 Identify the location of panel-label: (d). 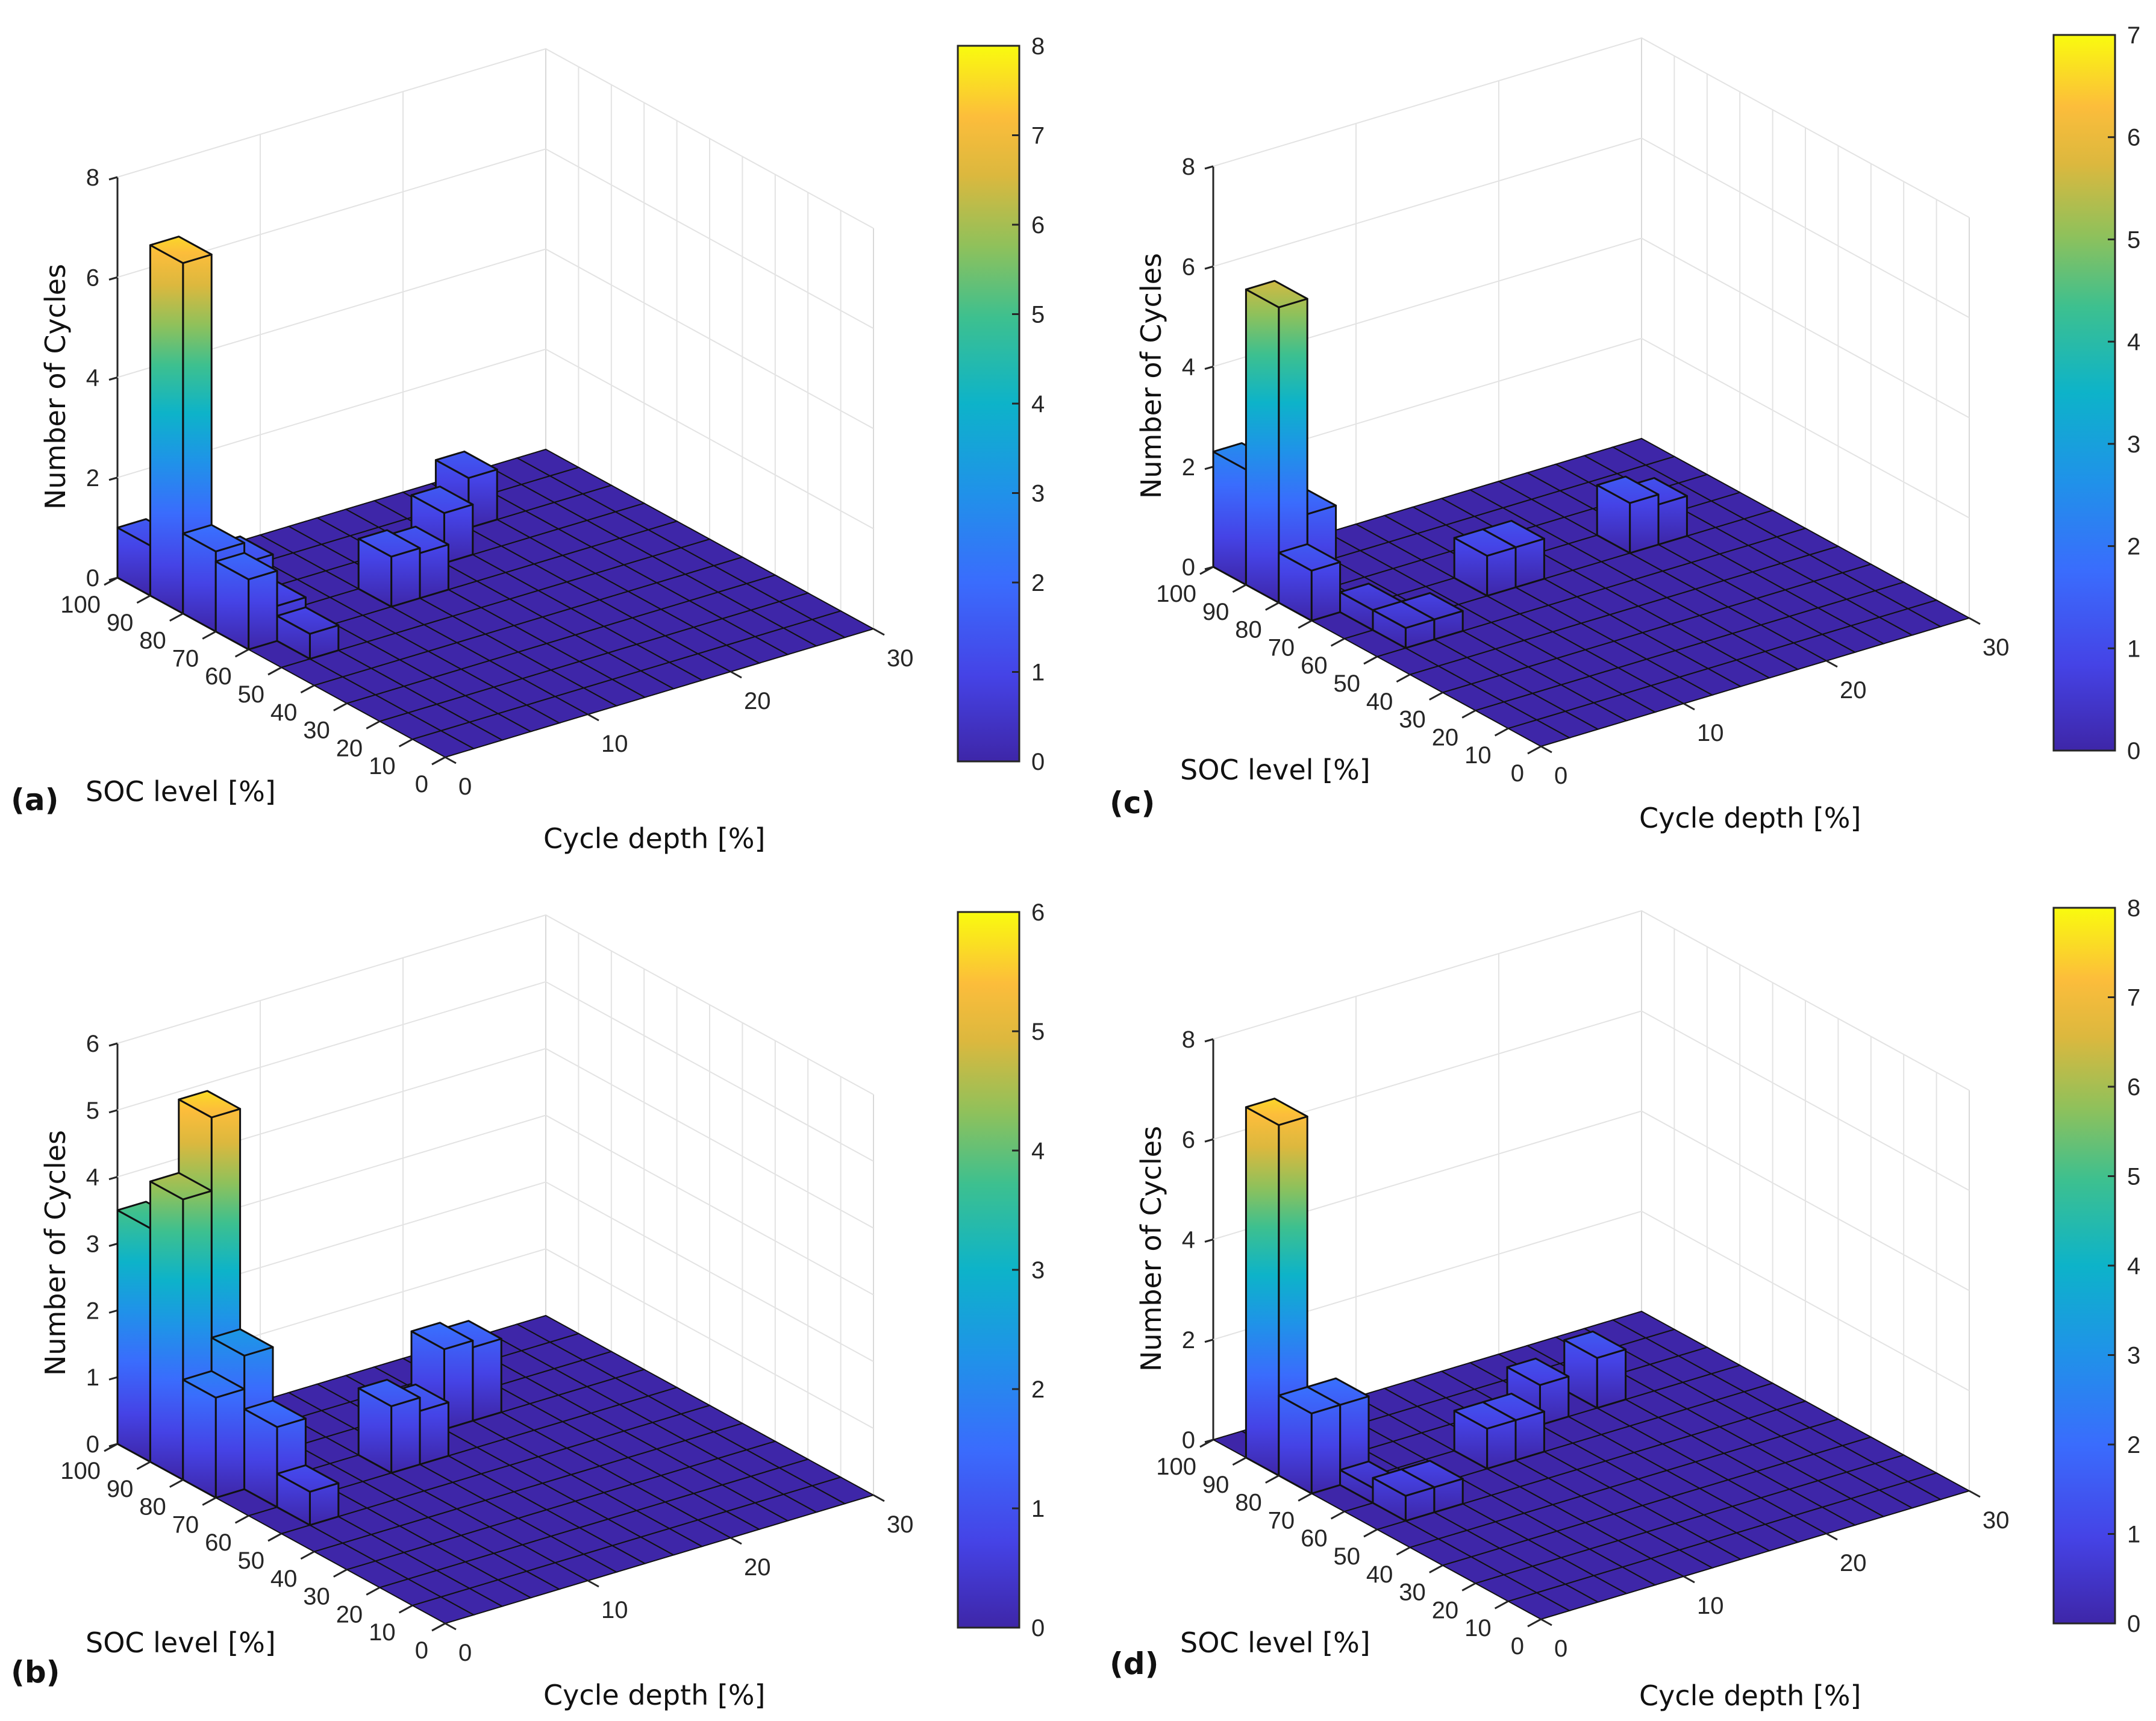
(1134, 1663).